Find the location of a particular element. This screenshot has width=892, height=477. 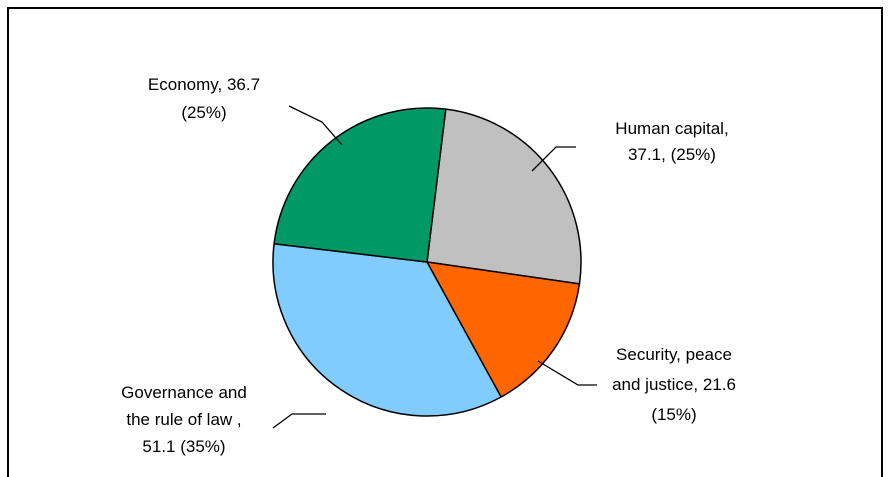

leader-line-governance-and-the-rule-of-law is located at coordinates (299, 421).